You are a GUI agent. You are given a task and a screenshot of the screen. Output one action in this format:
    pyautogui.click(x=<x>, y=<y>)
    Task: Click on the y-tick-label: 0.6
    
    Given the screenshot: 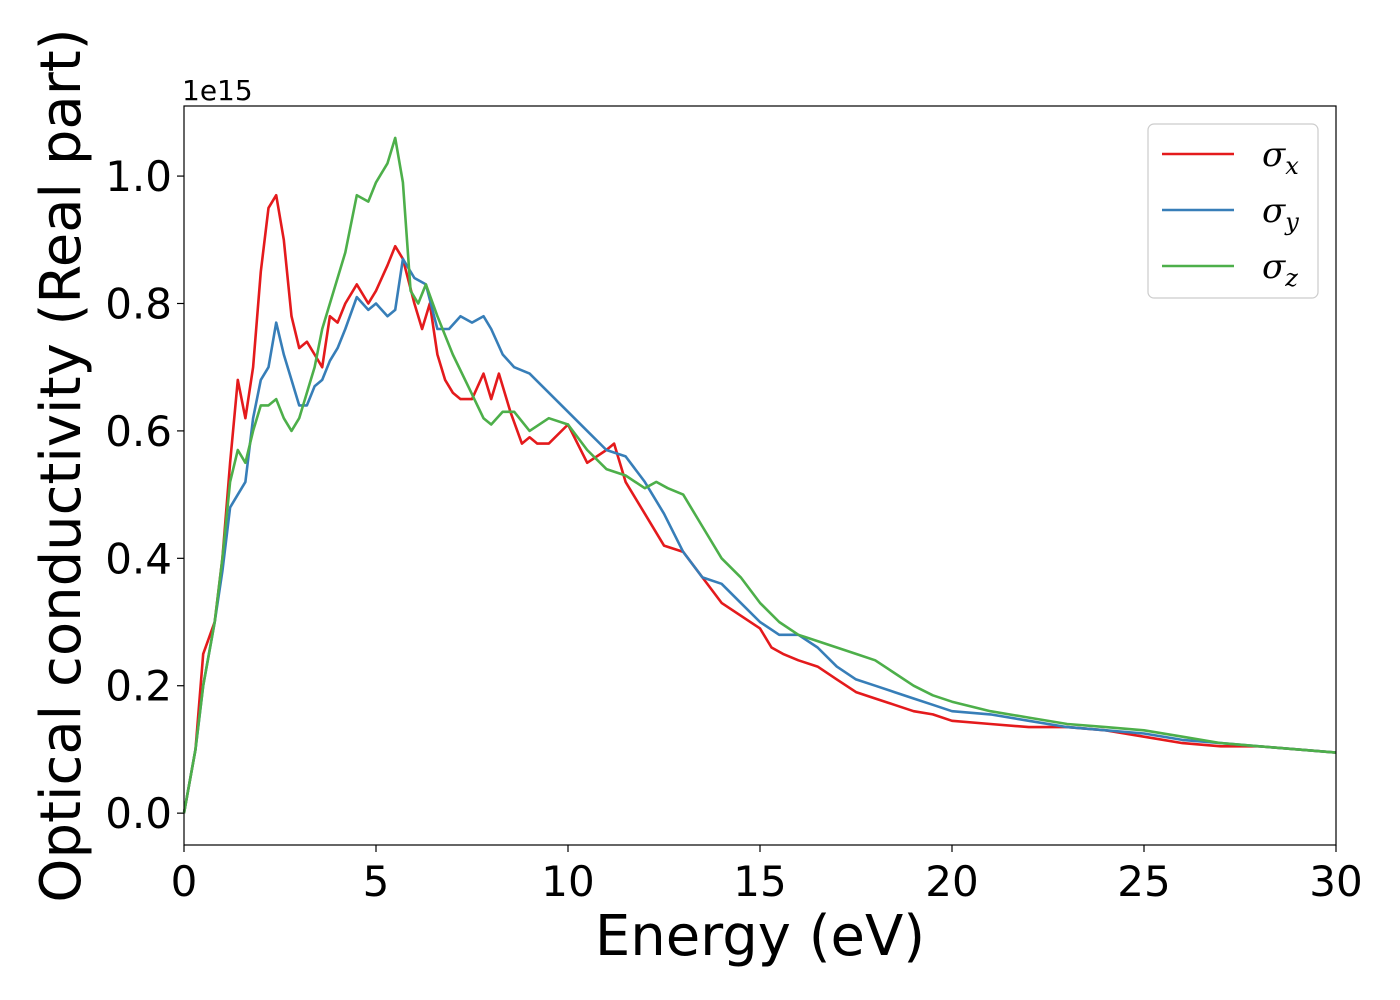 What is the action you would take?
    pyautogui.click(x=138, y=431)
    